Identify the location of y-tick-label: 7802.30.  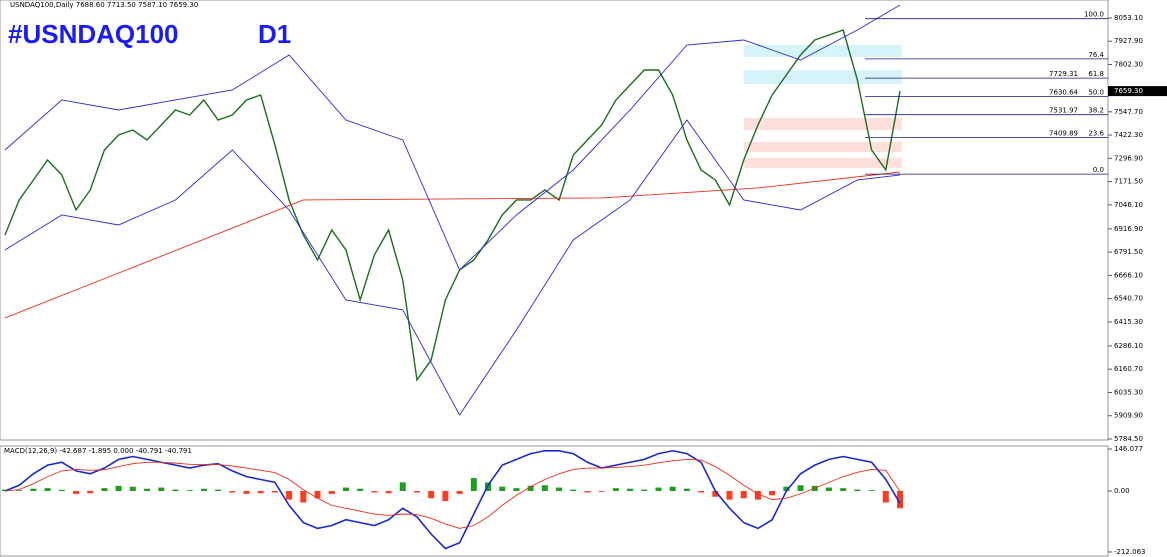
(1128, 65).